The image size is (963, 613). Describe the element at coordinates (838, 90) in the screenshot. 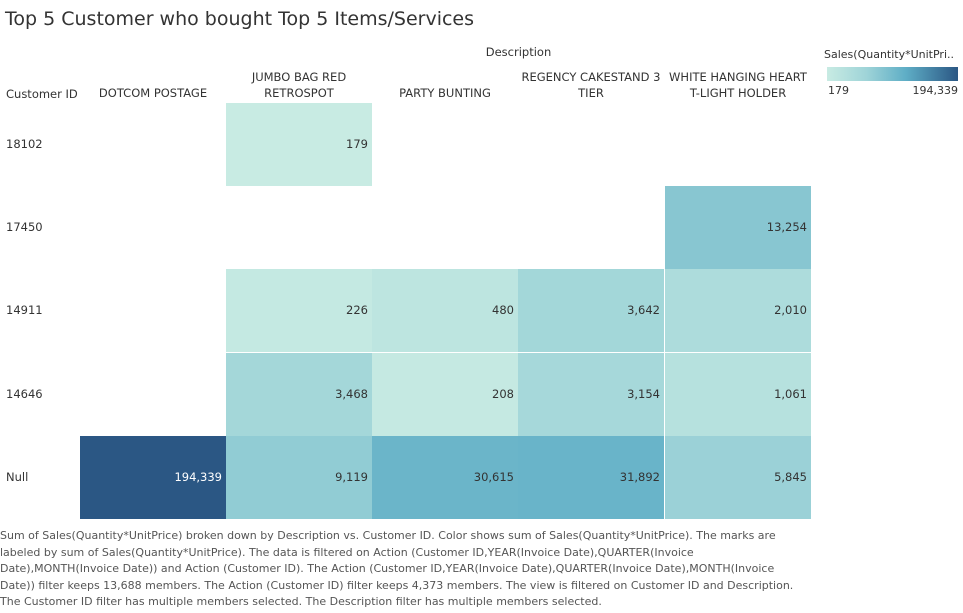

I see `legend-min-label: 179` at that location.